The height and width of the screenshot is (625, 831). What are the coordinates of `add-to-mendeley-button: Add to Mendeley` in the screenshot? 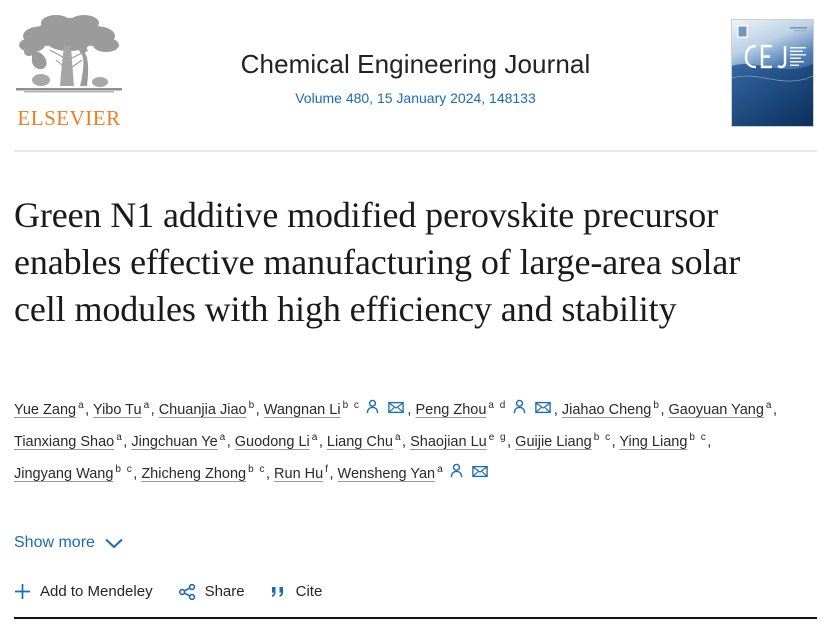 It's located at (83, 591).